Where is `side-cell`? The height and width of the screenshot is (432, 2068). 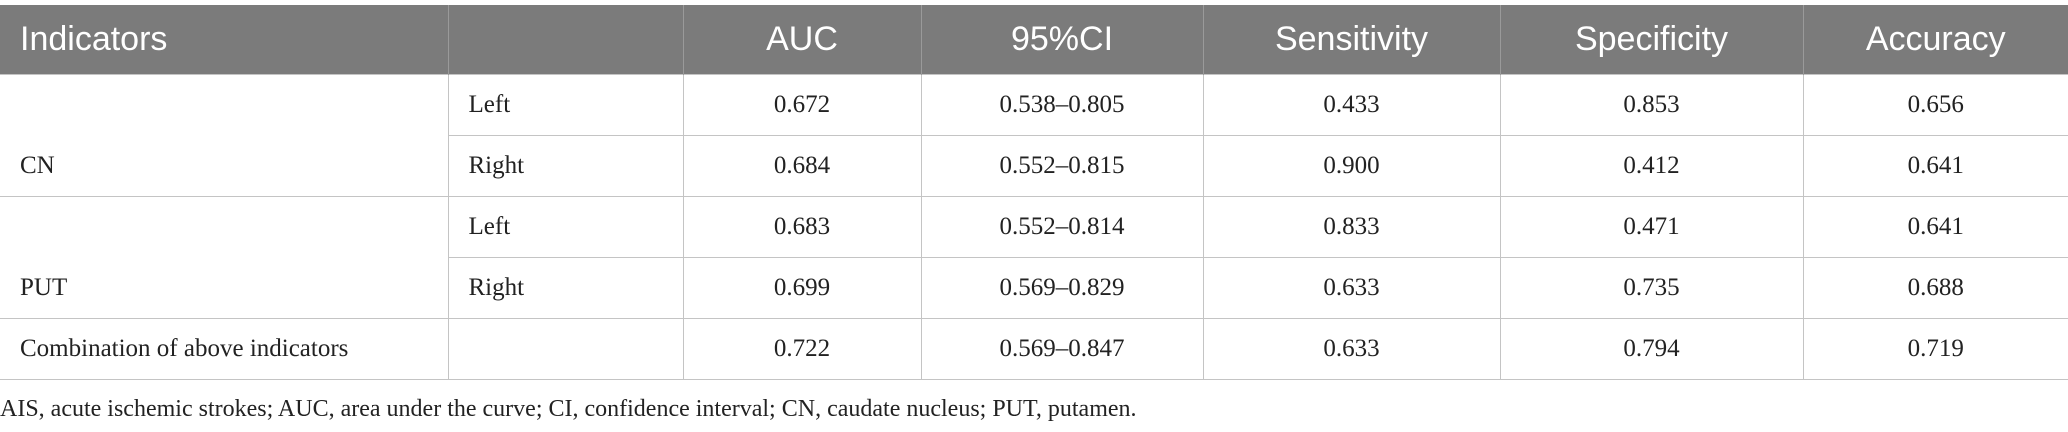 side-cell is located at coordinates (565, 349).